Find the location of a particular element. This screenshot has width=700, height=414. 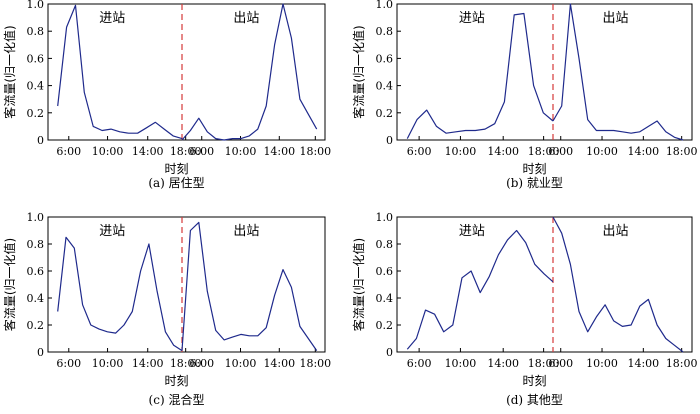

panel-caption: (a) 居住型 is located at coordinates (176, 183).